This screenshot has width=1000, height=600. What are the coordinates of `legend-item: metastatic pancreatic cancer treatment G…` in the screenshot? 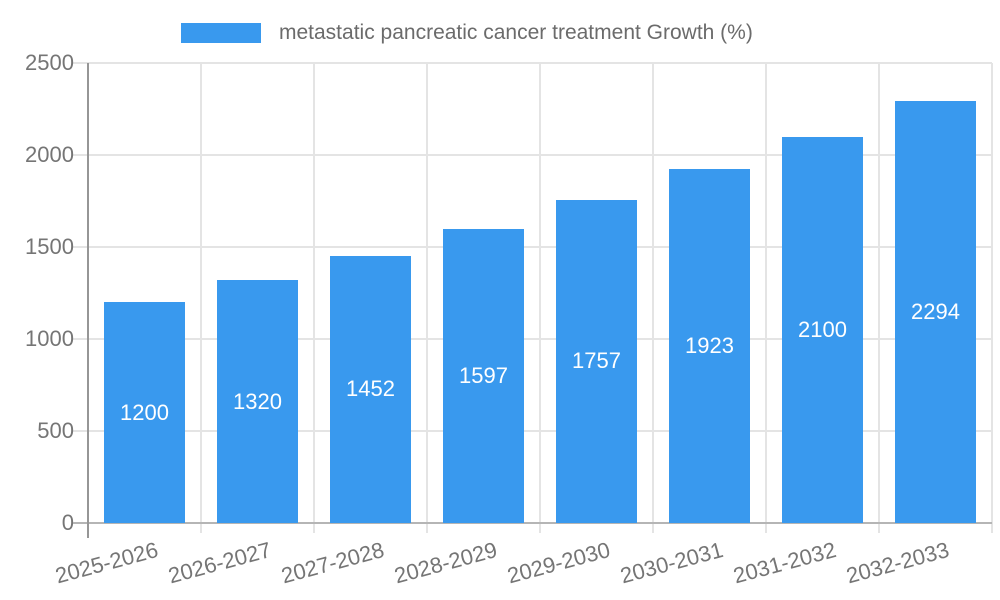 It's located at (467, 33).